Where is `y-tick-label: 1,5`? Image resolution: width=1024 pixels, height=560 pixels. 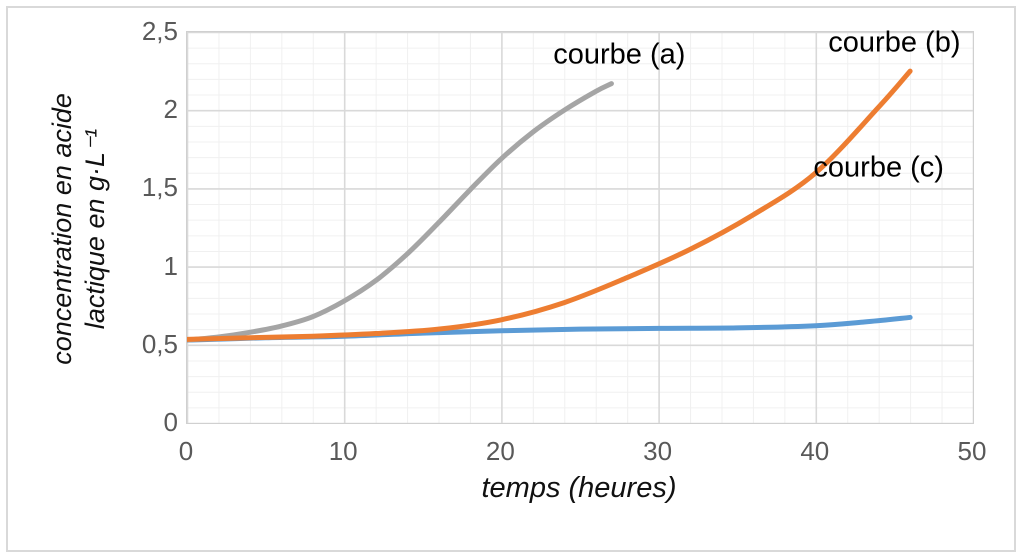
y-tick-label: 1,5 is located at coordinates (159, 187).